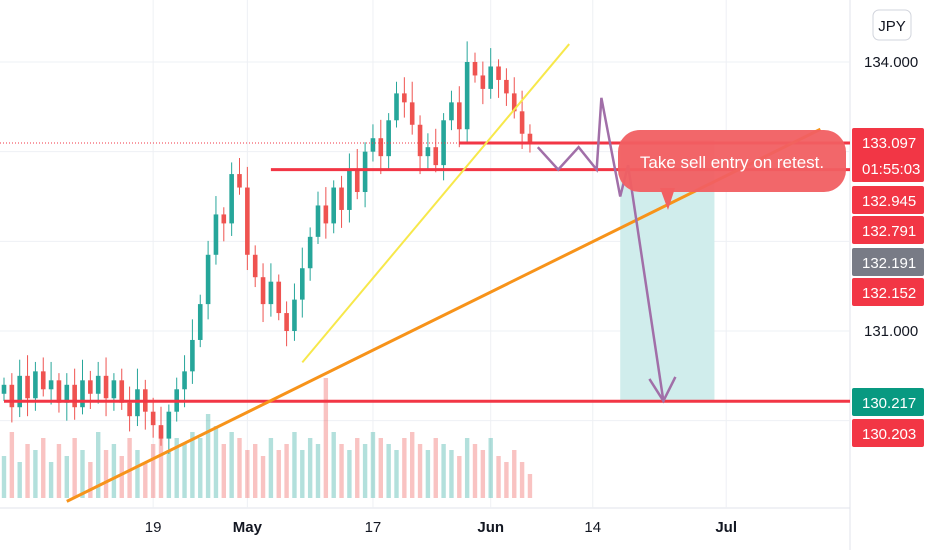 The height and width of the screenshot is (550, 932). What do you see at coordinates (891, 169) in the screenshot?
I see `candle-countdown: 01:55:03` at bounding box center [891, 169].